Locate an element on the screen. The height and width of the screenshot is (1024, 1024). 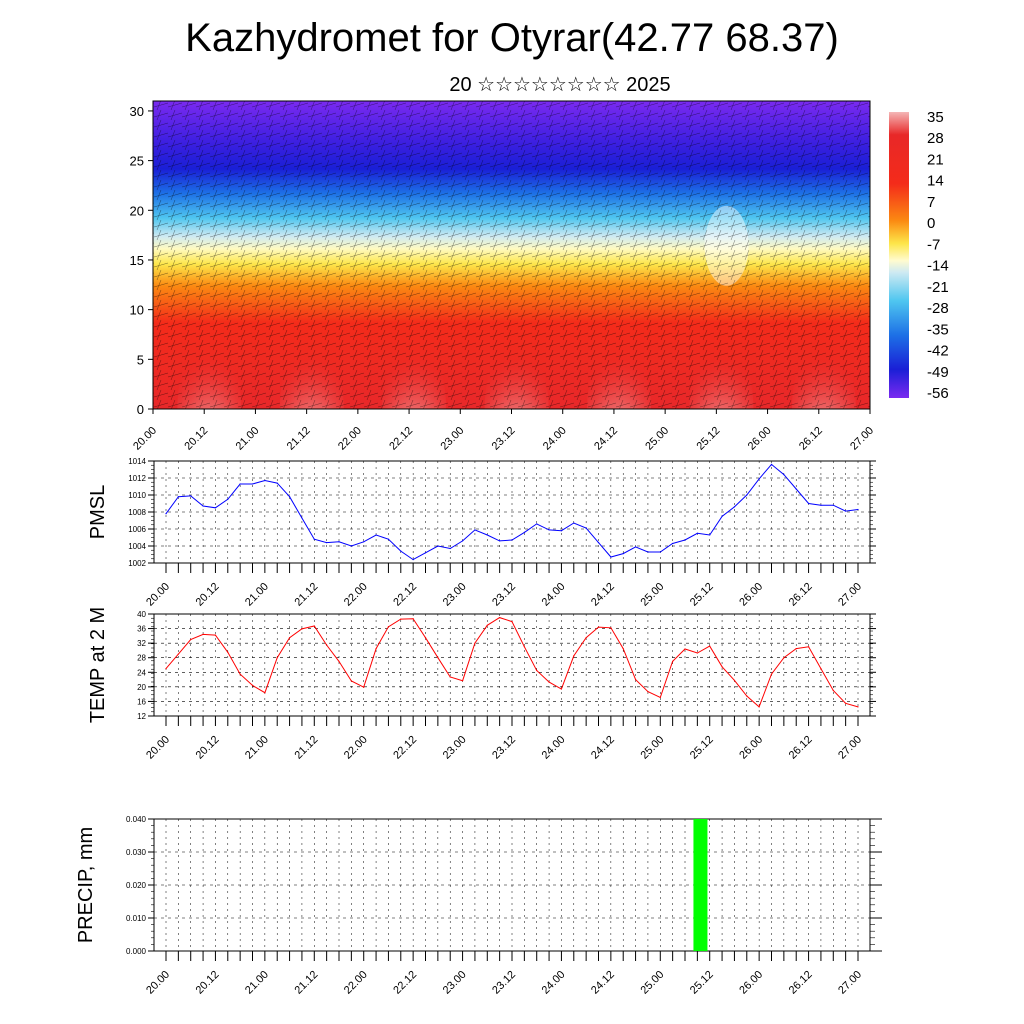
pmsl-x-tick-label: 25.12 is located at coordinates (702, 595).